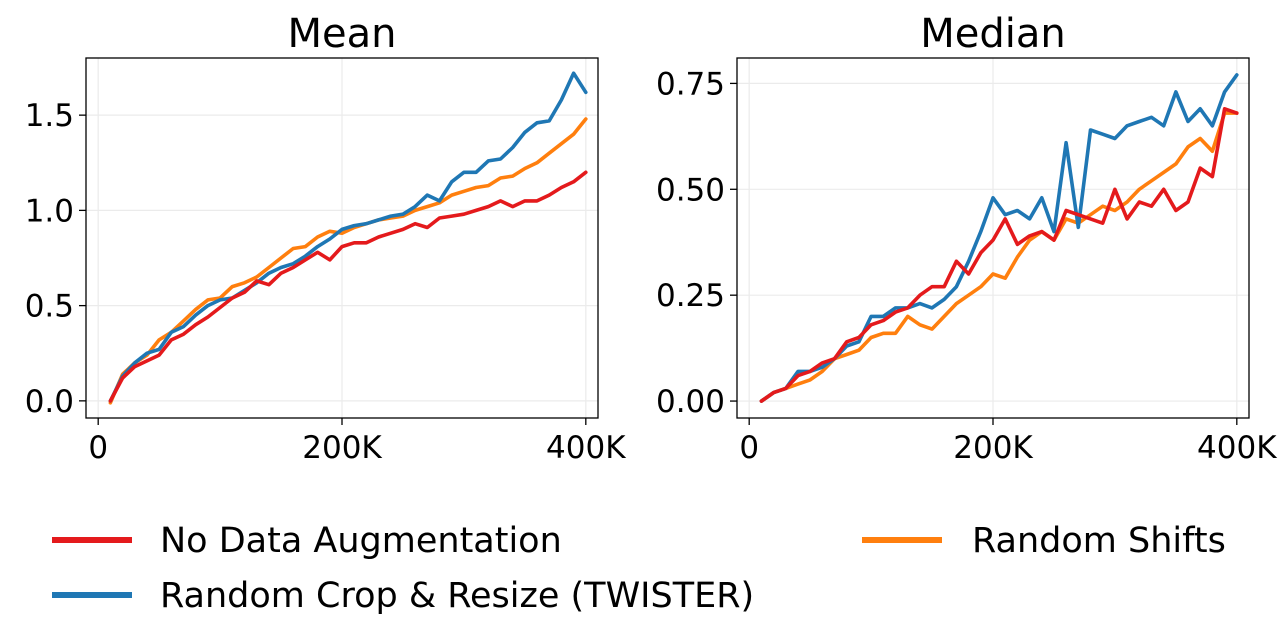  Describe the element at coordinates (342, 34) in the screenshot. I see `panel-title: Mean` at that location.